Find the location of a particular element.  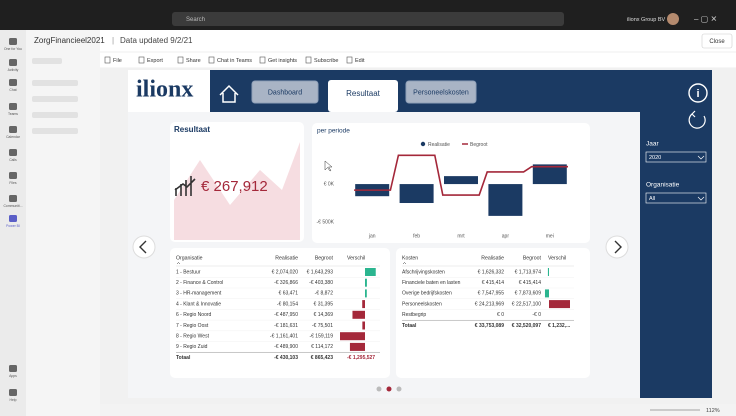

org-name: ilionx Group BV is located at coordinates (646, 20).